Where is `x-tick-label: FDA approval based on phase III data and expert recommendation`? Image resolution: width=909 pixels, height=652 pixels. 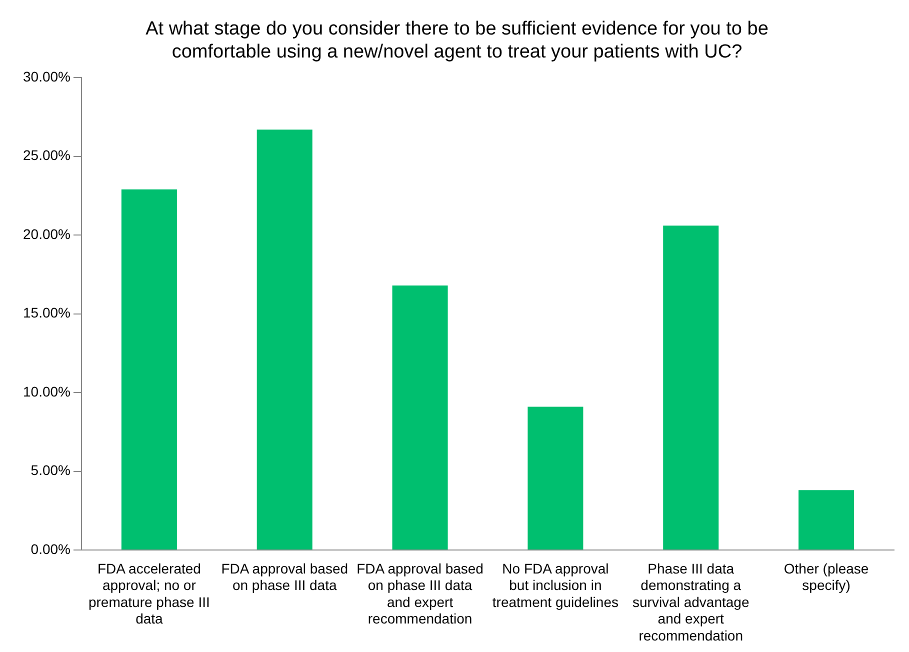
x-tick-label: FDA approval based on phase III data and expert recommendation is located at coordinates (420, 593).